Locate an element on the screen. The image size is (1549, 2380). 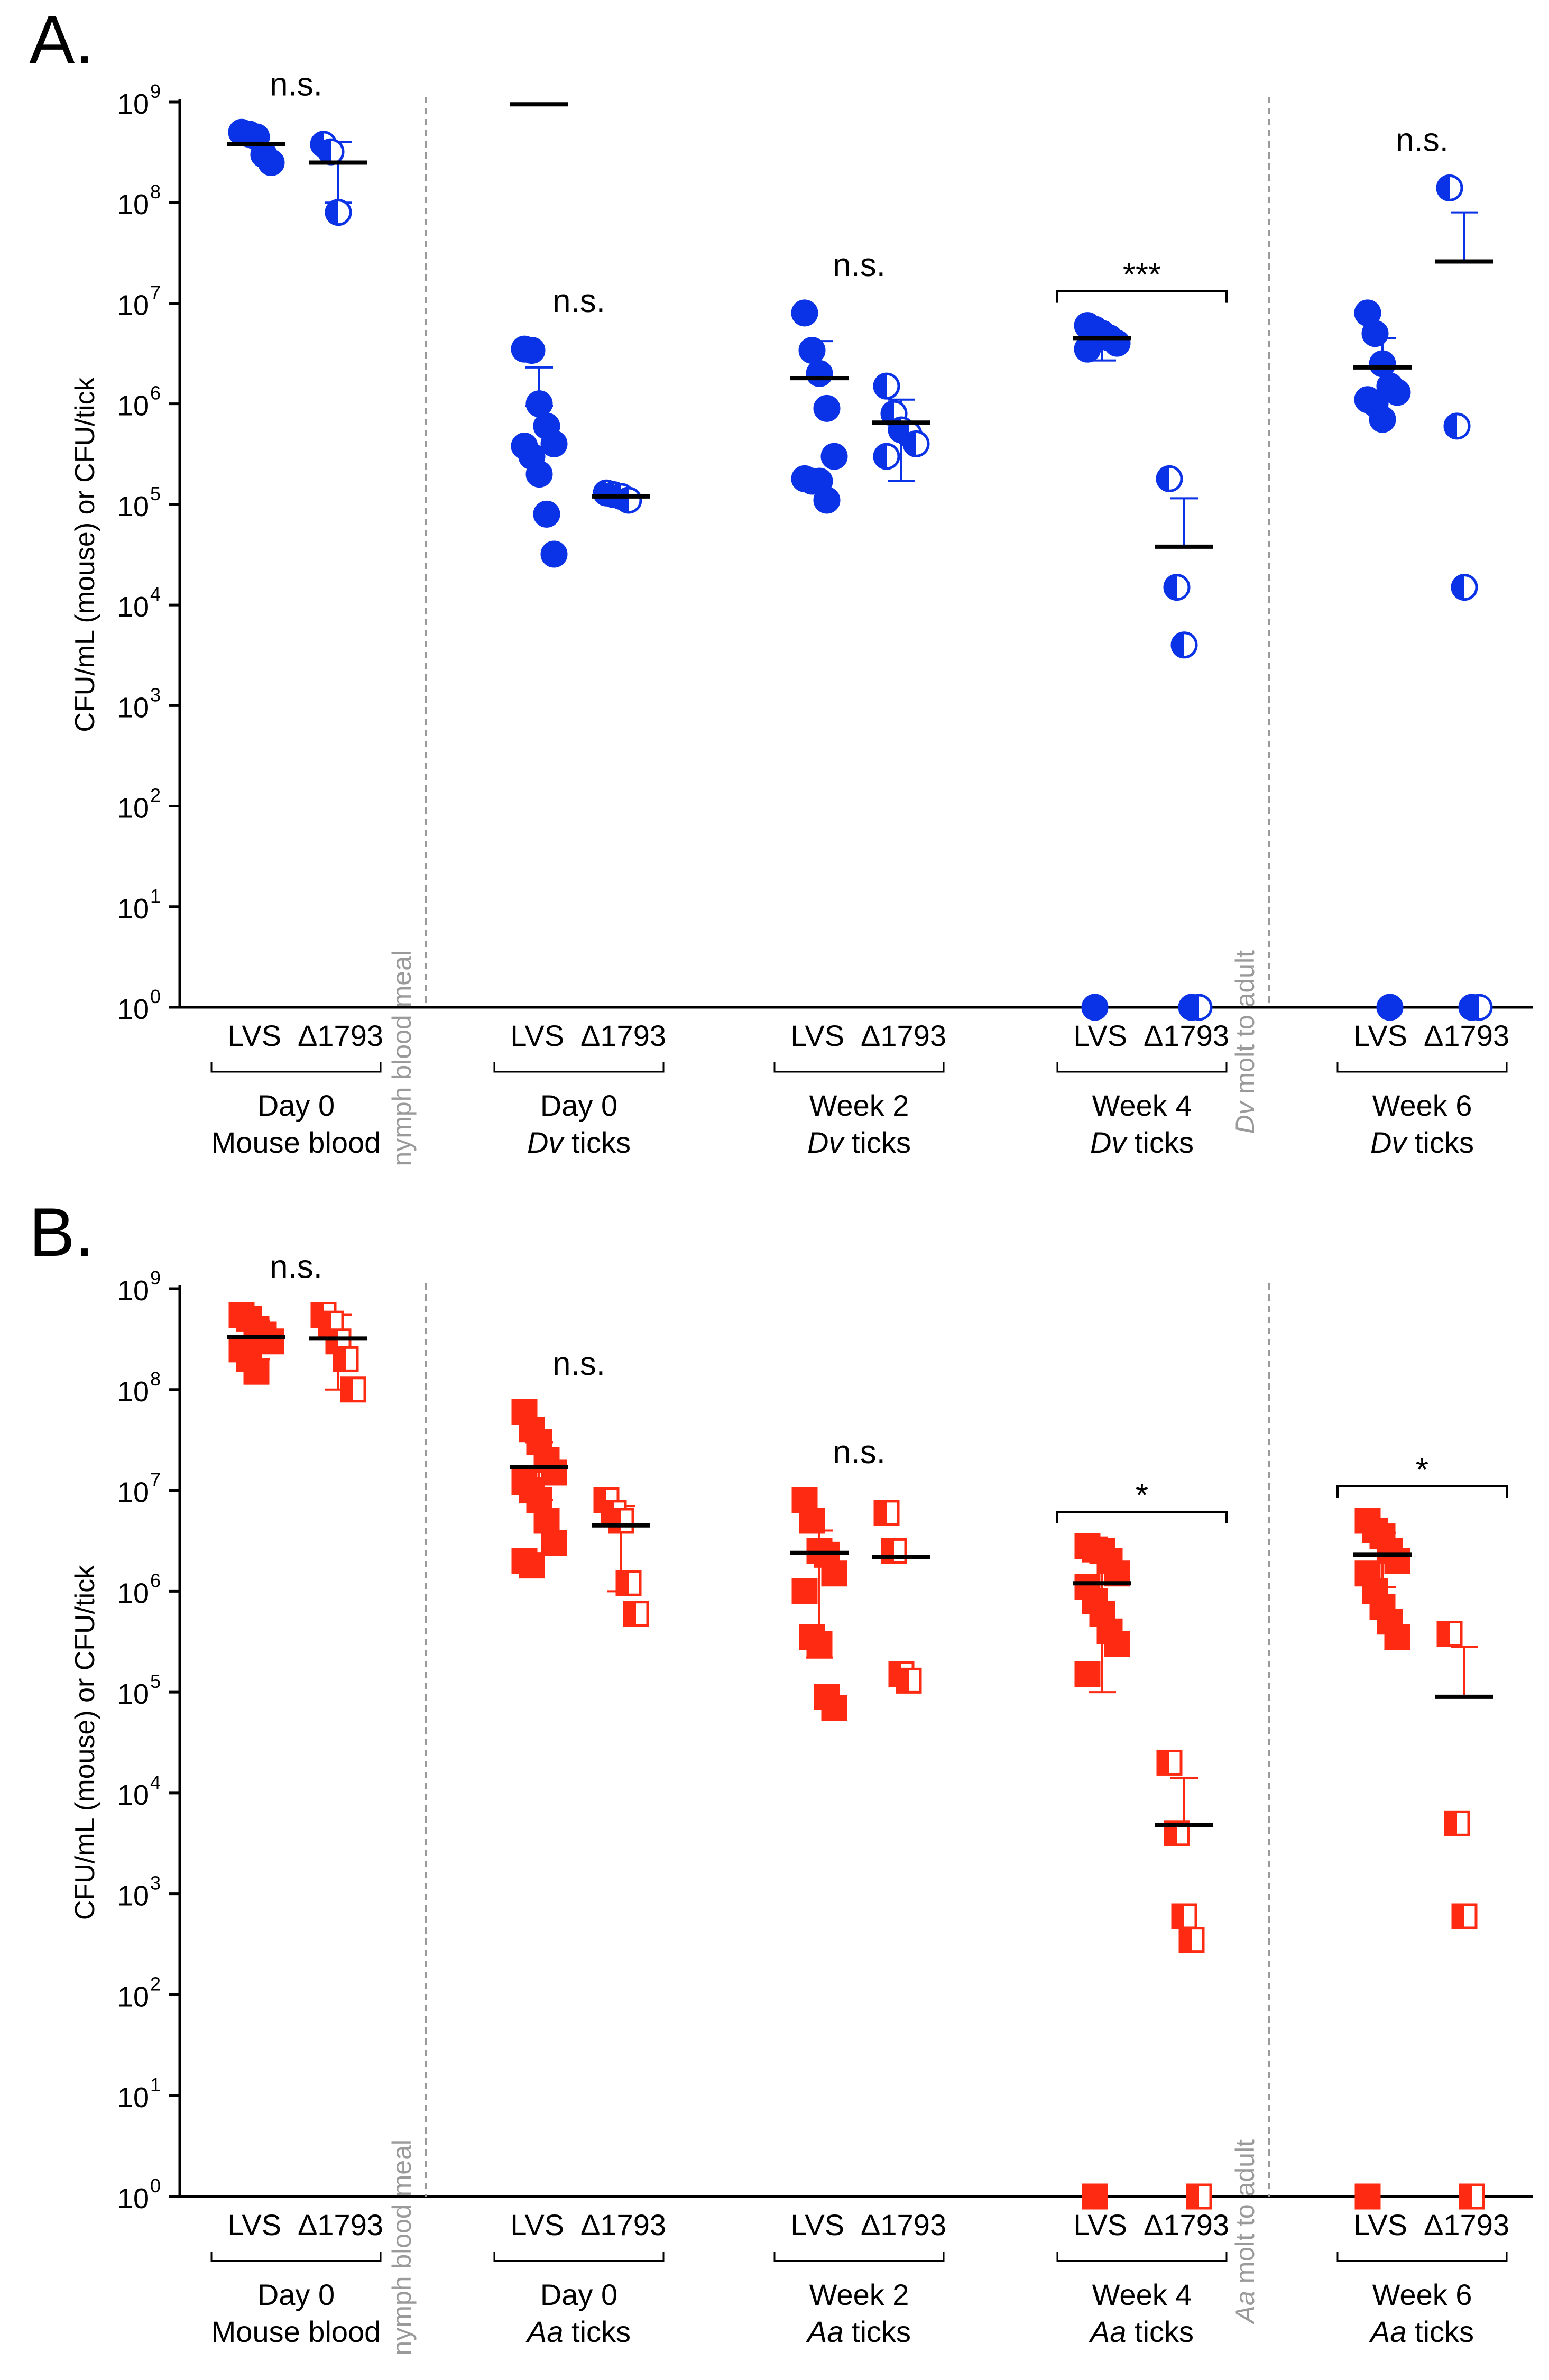
significance-label: * is located at coordinates (1422, 1470).